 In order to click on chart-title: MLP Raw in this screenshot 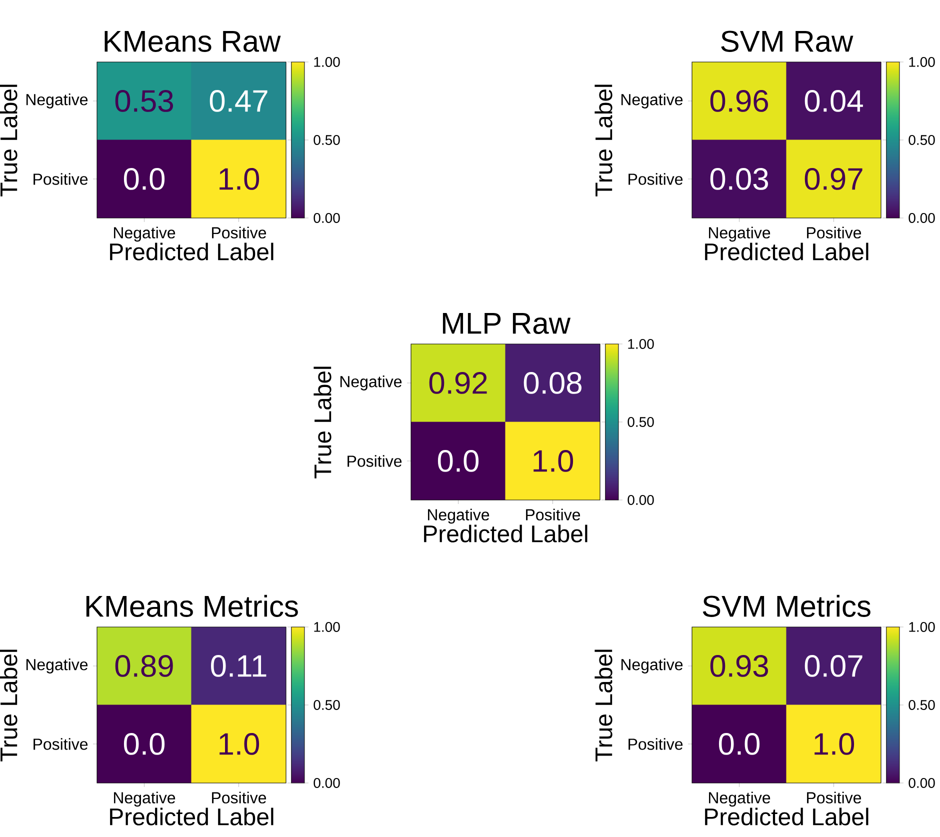, I will do `click(506, 323)`.